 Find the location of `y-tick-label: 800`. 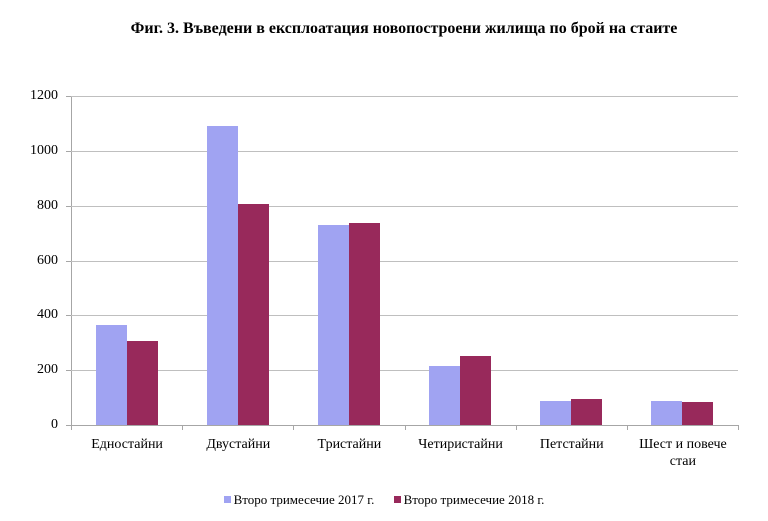

y-tick-label: 800 is located at coordinates (47, 205).